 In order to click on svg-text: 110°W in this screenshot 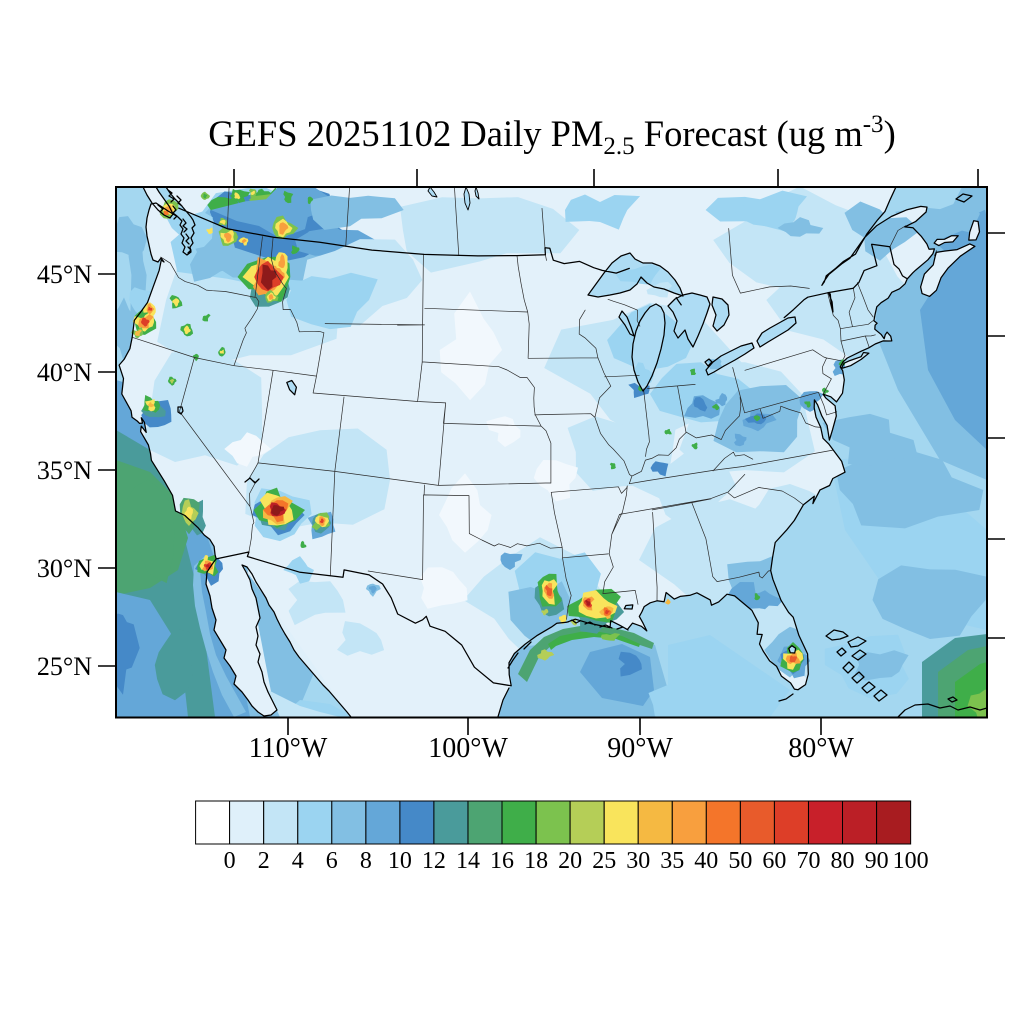, I will do `click(288, 748)`.